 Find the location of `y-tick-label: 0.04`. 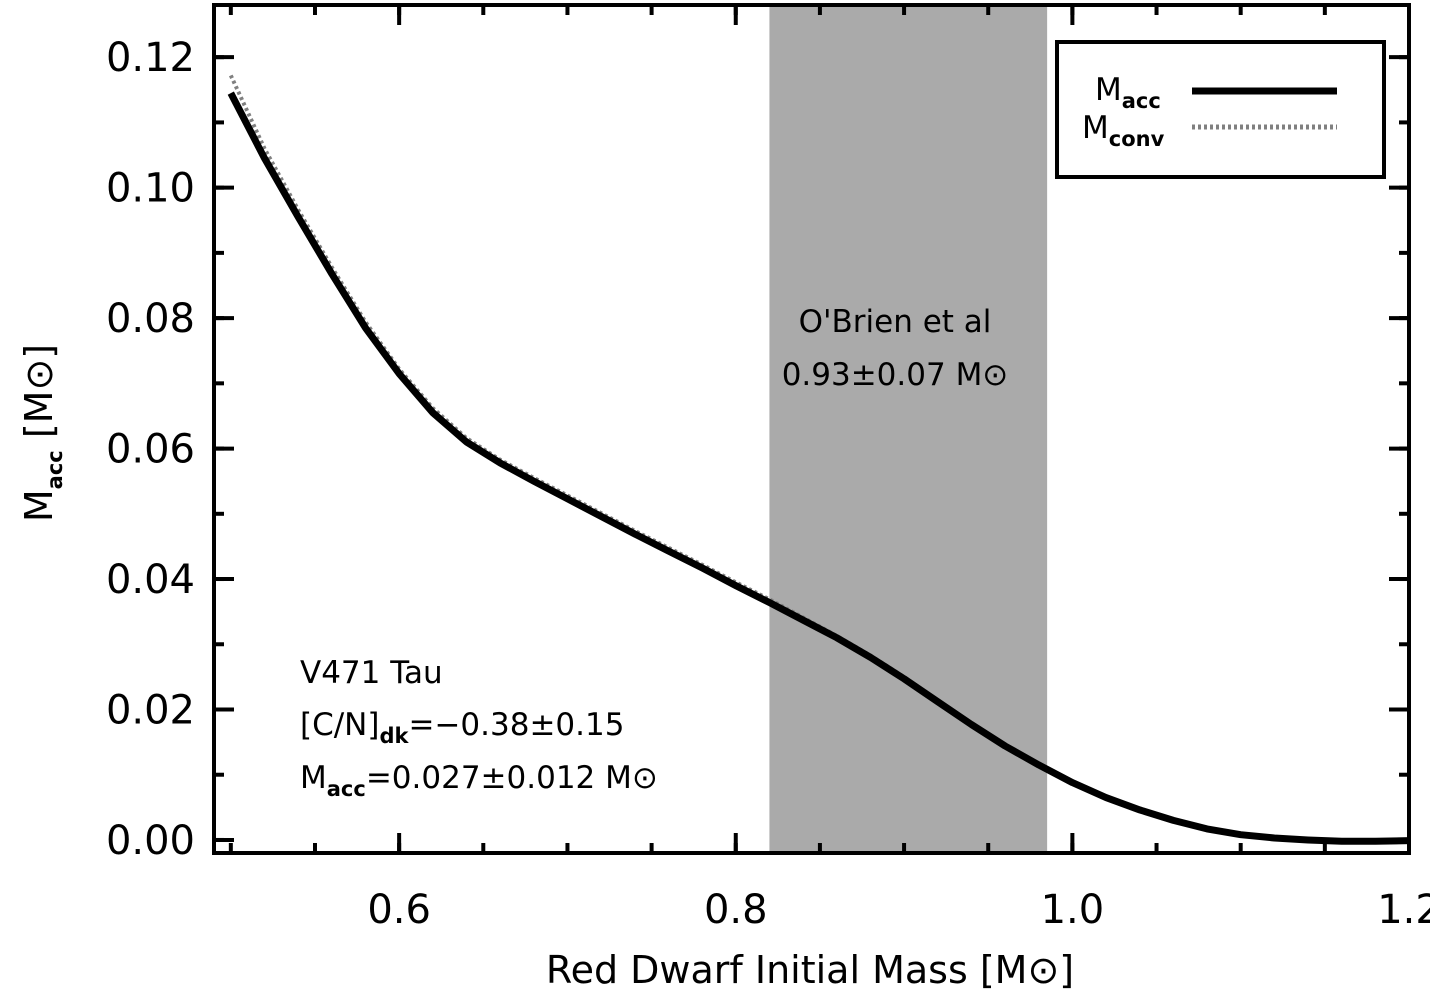

y-tick-label: 0.04 is located at coordinates (150, 580).